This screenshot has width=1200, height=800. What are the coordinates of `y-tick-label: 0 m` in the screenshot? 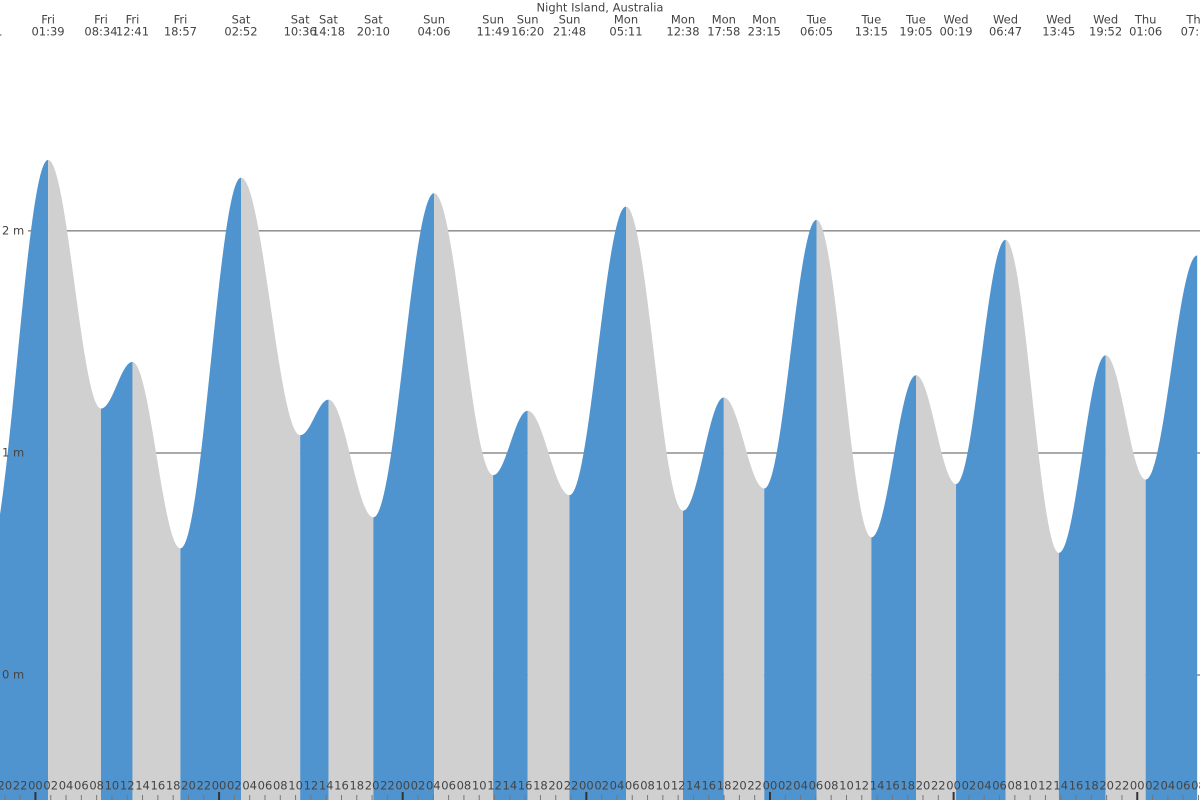 It's located at (13, 674).